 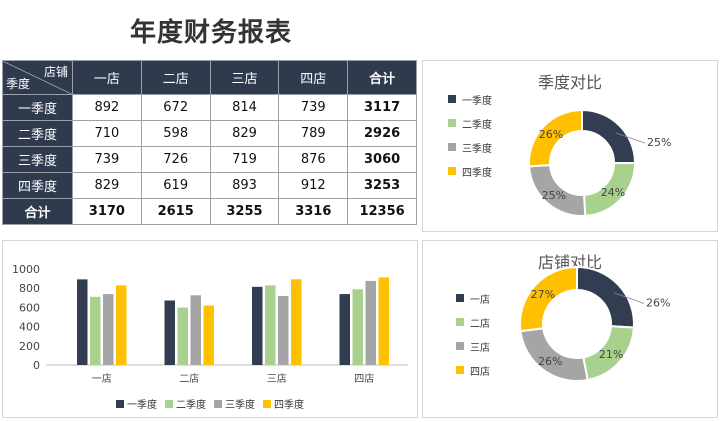 I want to click on x-tick-label: 二店, so click(x=189, y=378).